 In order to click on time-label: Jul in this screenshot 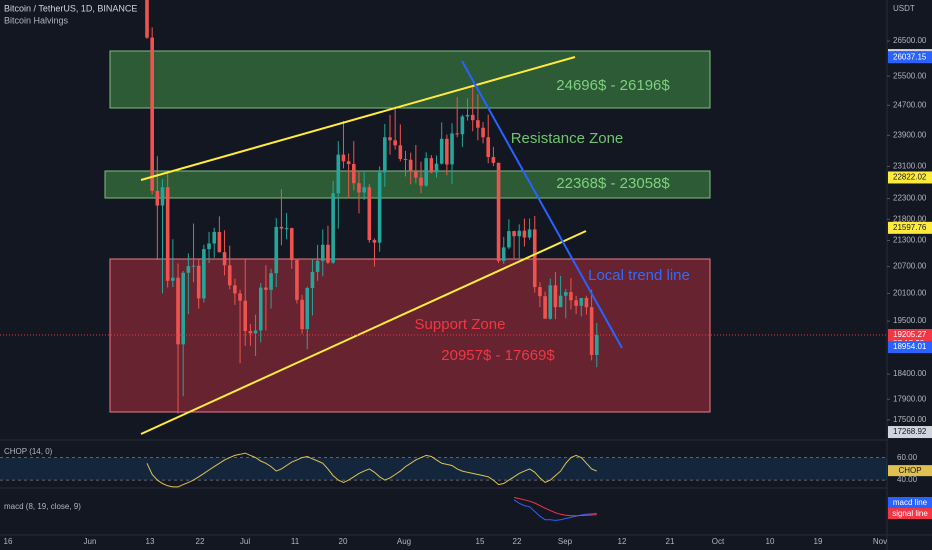, I will do `click(245, 541)`.